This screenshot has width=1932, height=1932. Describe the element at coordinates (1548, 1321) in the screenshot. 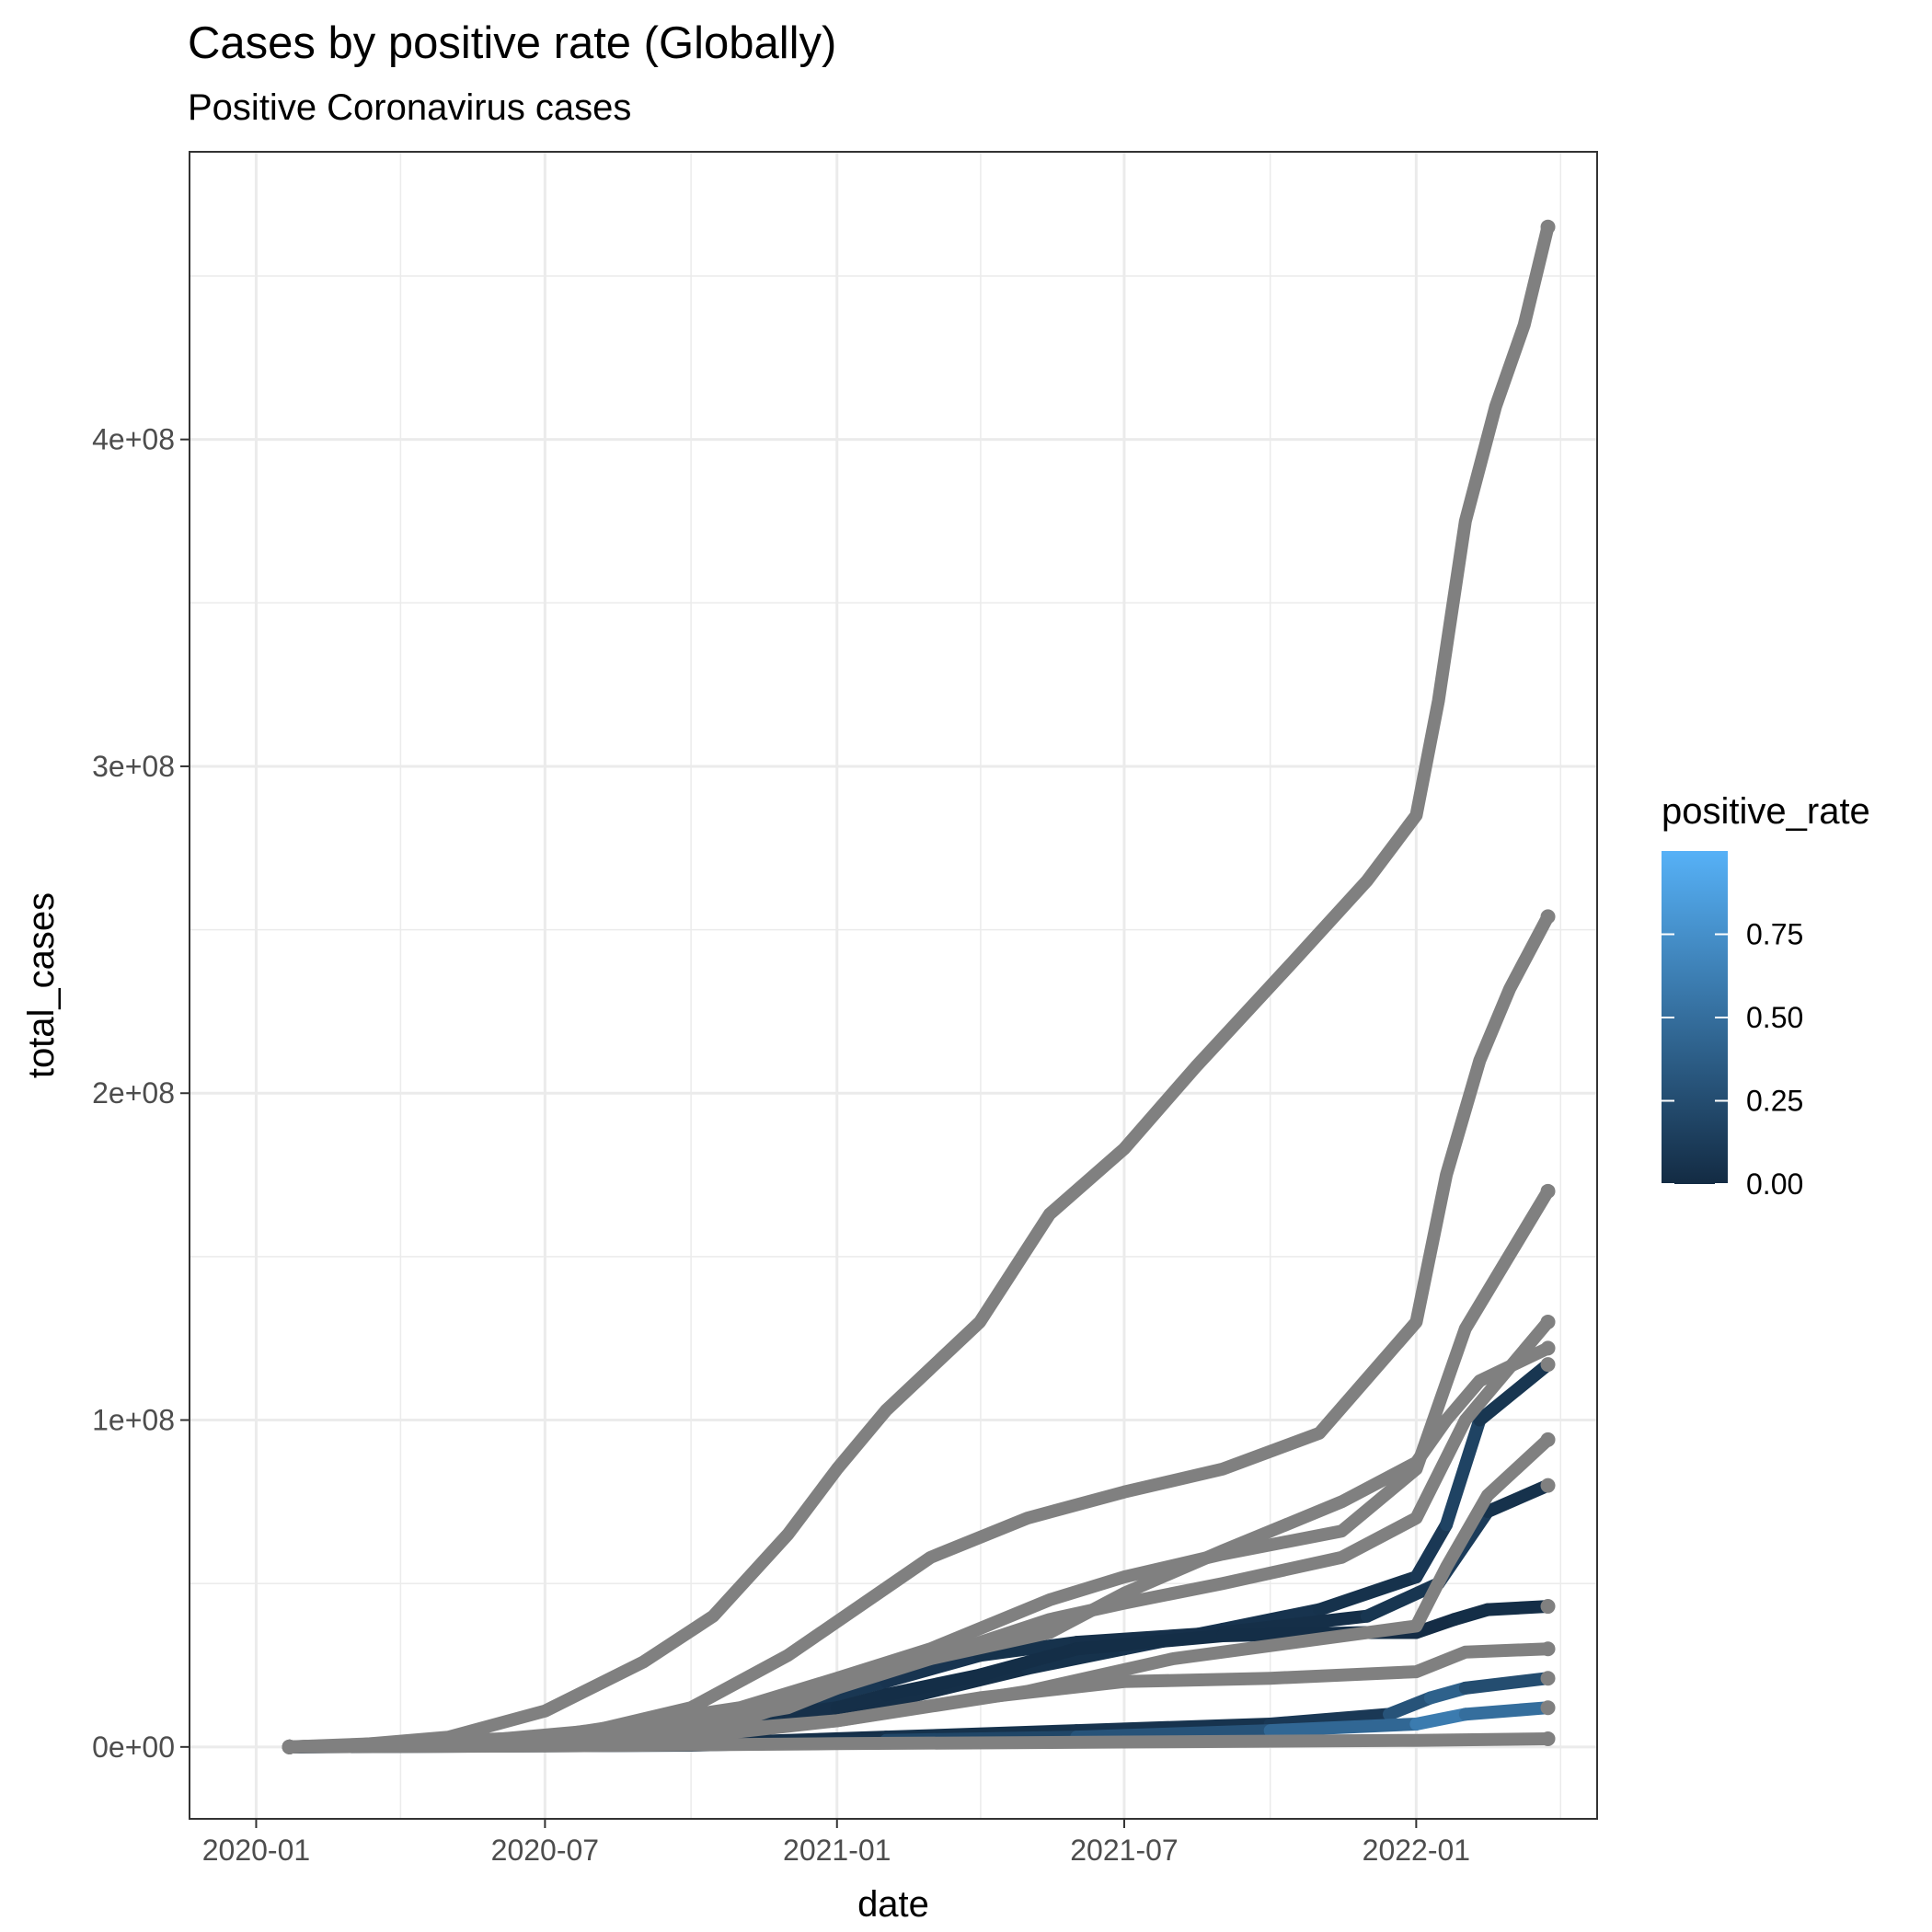

I see `series-4-end-point` at that location.